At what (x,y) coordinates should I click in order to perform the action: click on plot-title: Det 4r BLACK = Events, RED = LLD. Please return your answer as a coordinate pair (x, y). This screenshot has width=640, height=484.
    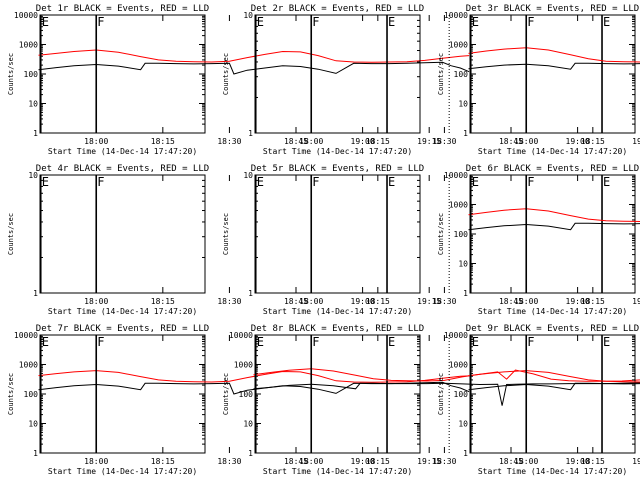
    Looking at the image, I should click on (122, 169).